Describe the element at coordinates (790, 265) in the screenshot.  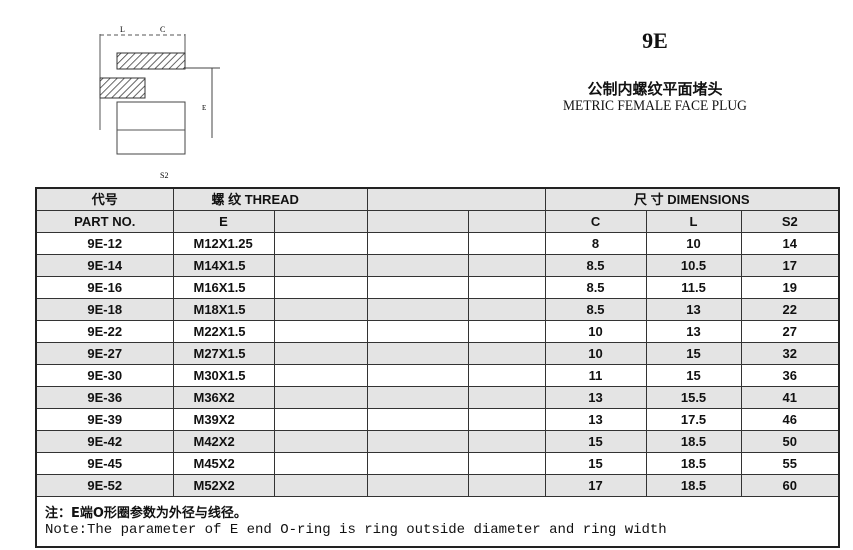
I see `dim-s2-cell: 17` at that location.